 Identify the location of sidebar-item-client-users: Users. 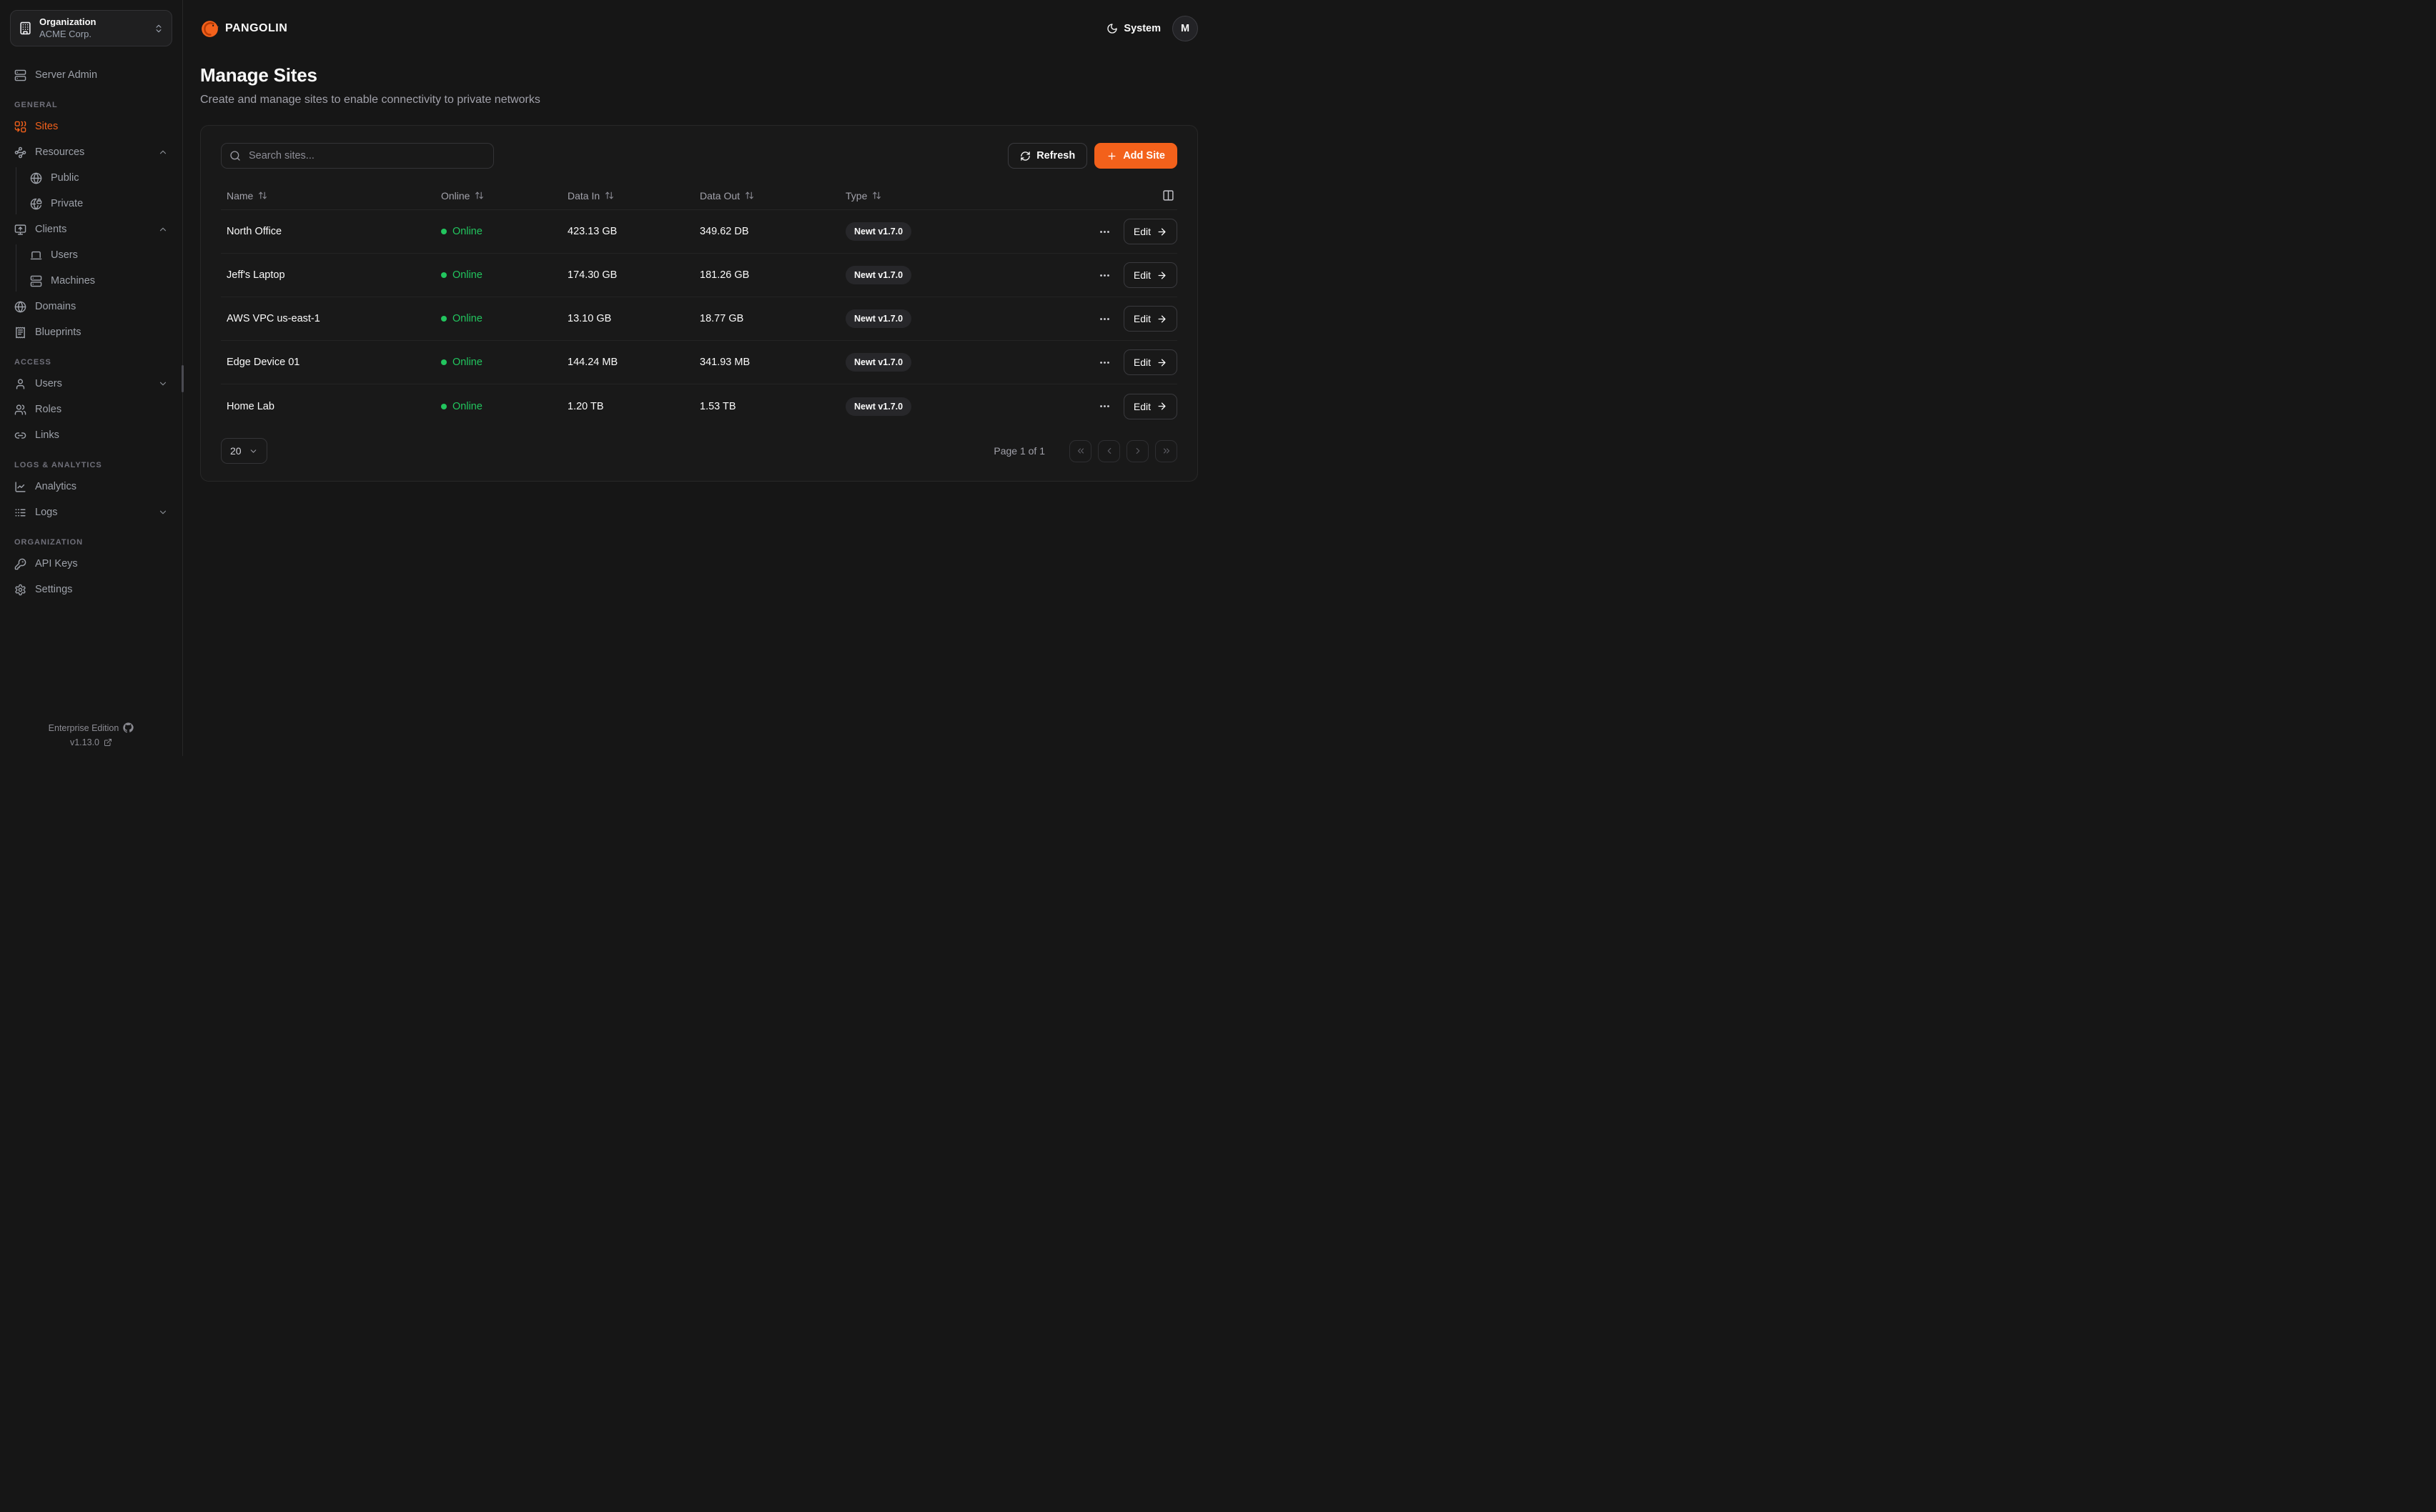
(99, 255).